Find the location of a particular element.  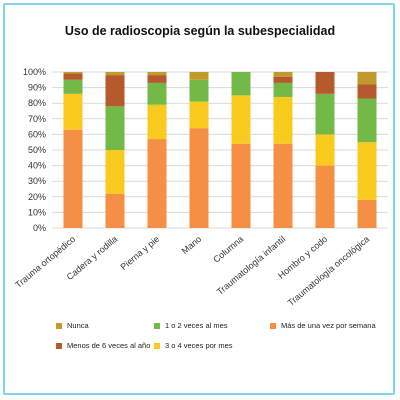

x-tick-label: Mano is located at coordinates (192, 245).